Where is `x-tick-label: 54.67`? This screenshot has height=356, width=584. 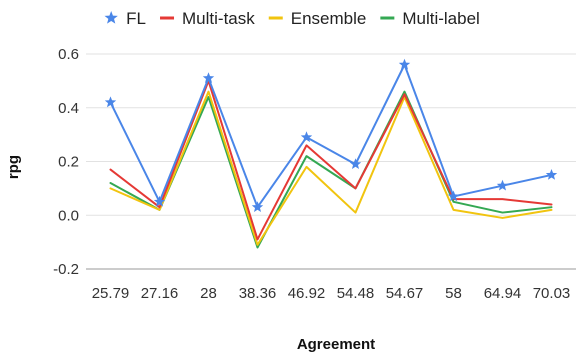 x-tick-label: 54.67 is located at coordinates (405, 293).